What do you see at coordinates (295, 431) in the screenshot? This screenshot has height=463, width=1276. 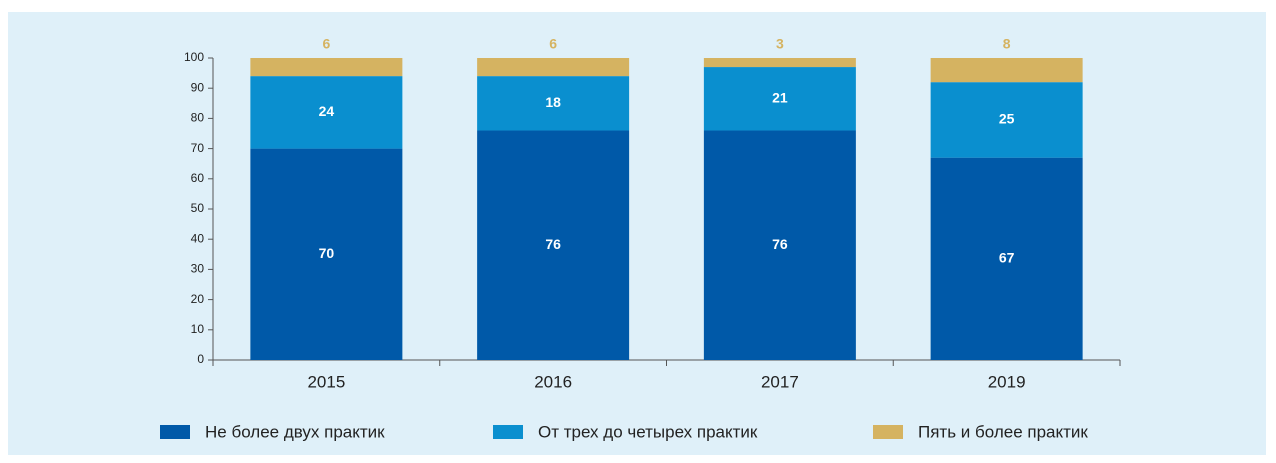 I see `legend-label: Не более двух практик` at bounding box center [295, 431].